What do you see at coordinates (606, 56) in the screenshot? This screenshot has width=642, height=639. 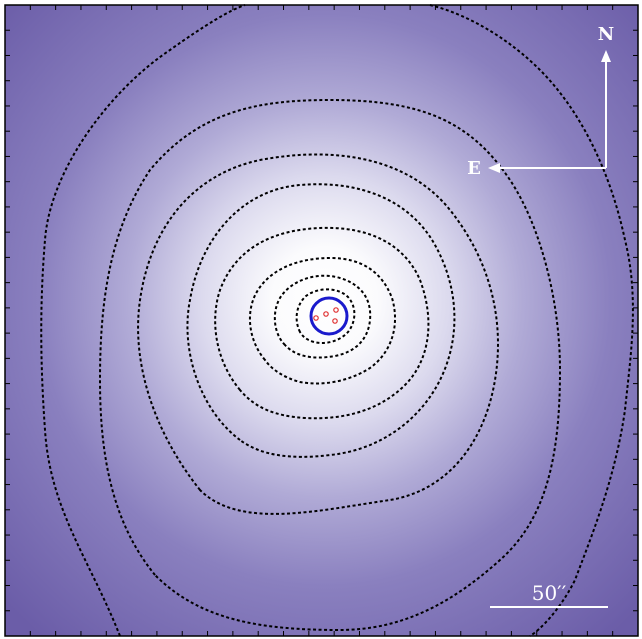 I see `north-arrowhead` at bounding box center [606, 56].